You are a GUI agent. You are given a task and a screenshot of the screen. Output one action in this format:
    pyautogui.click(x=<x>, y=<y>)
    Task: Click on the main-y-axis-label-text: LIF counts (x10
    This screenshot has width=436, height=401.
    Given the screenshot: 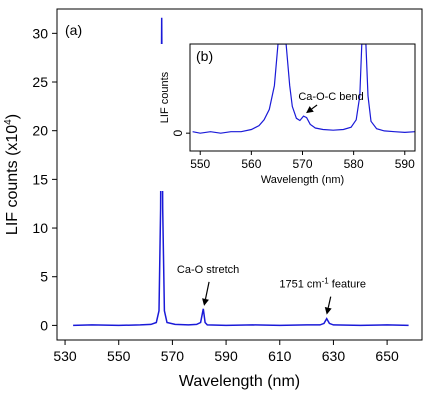 What is the action you would take?
    pyautogui.click(x=12, y=180)
    